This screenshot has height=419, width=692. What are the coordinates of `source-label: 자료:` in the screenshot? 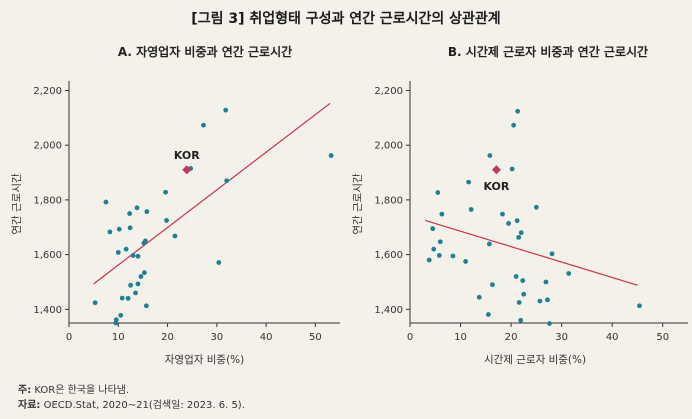 It's located at (29, 405).